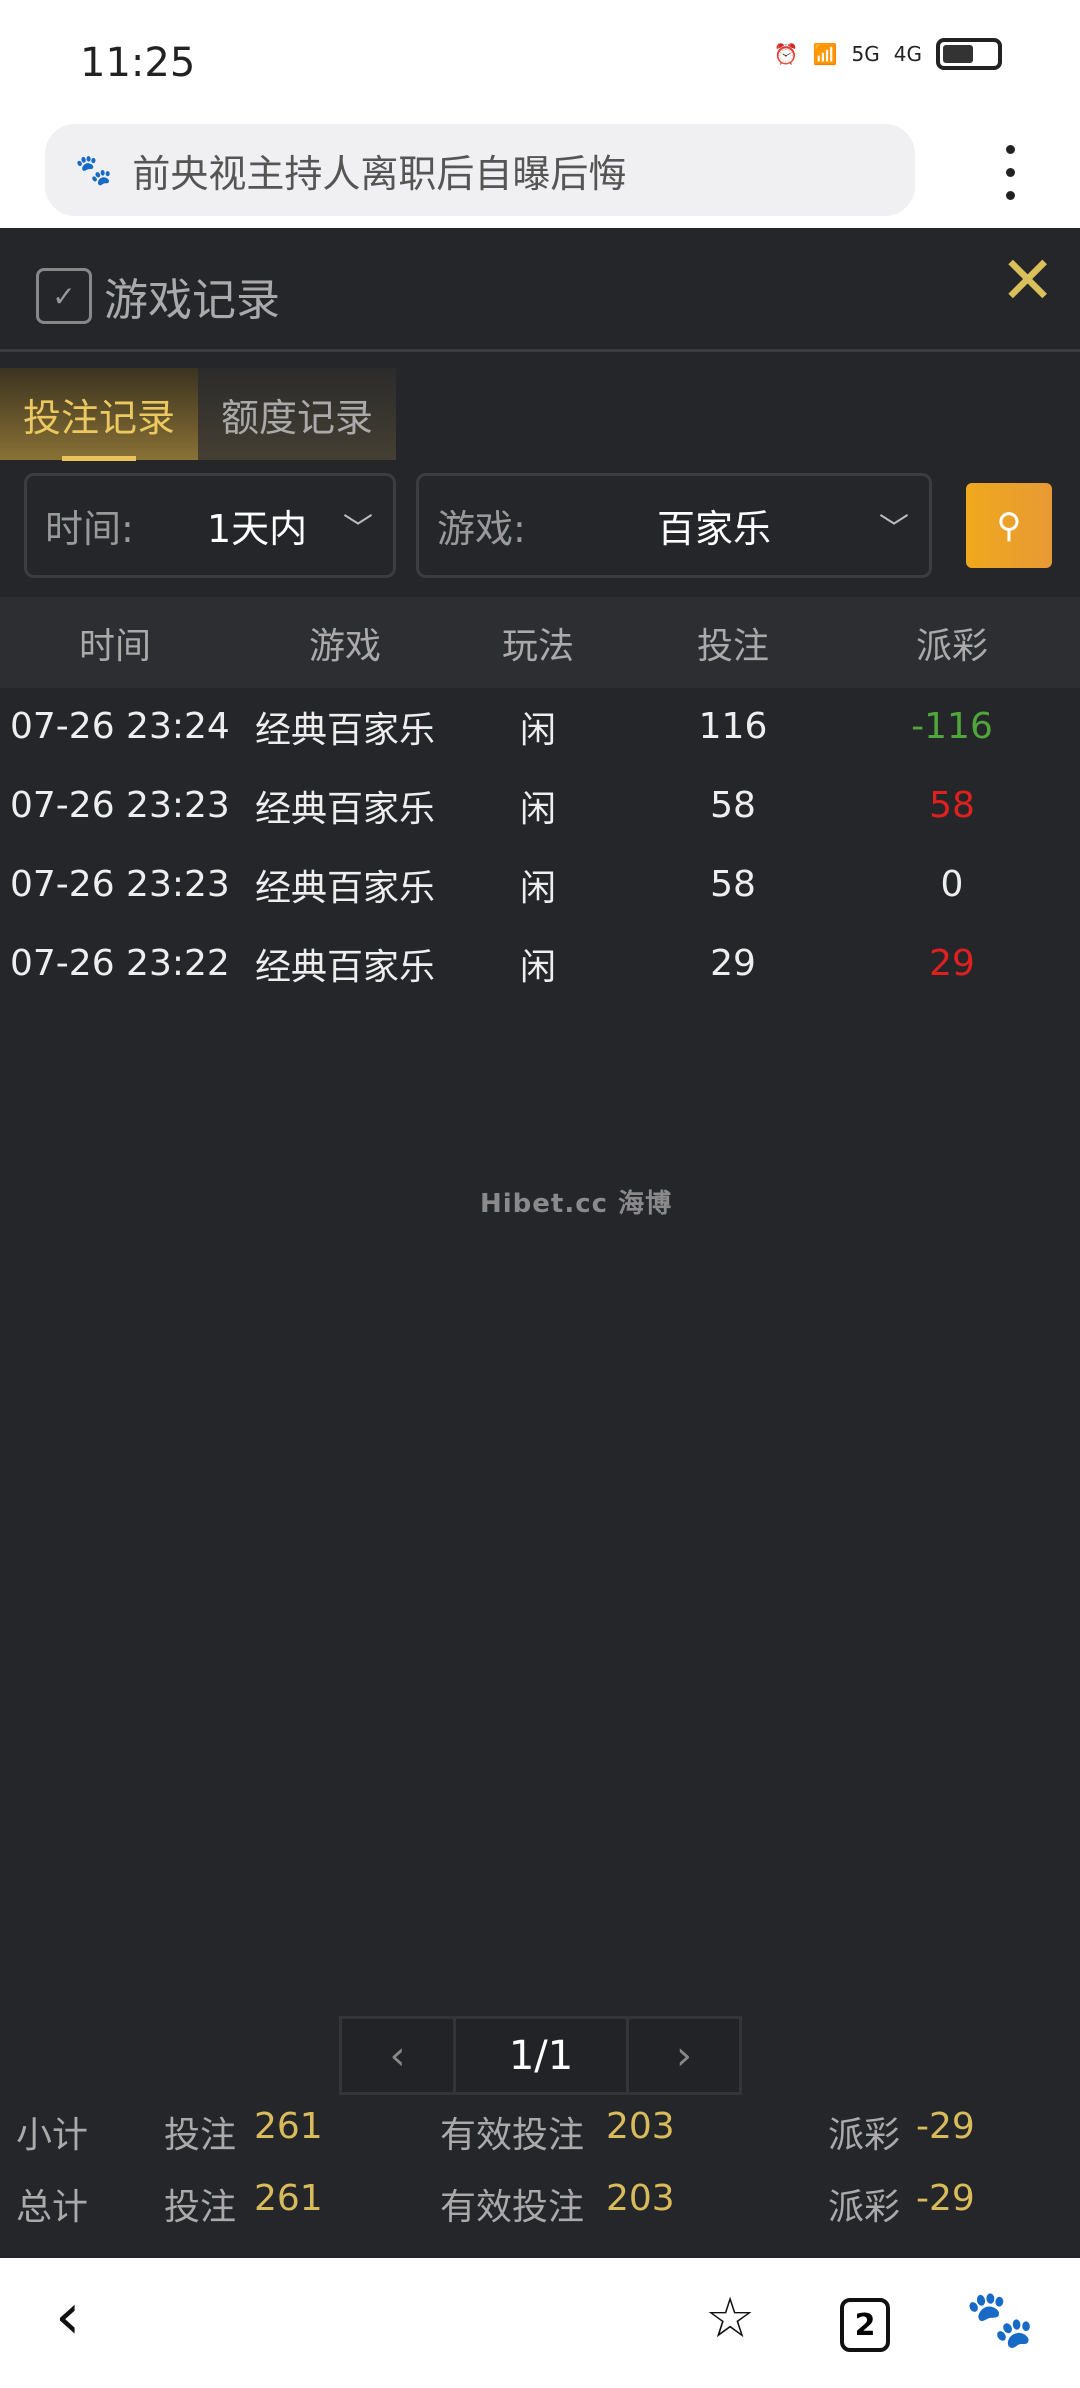 This screenshot has width=1080, height=2388. What do you see at coordinates (68, 2317) in the screenshot?
I see `back-button: ‹` at bounding box center [68, 2317].